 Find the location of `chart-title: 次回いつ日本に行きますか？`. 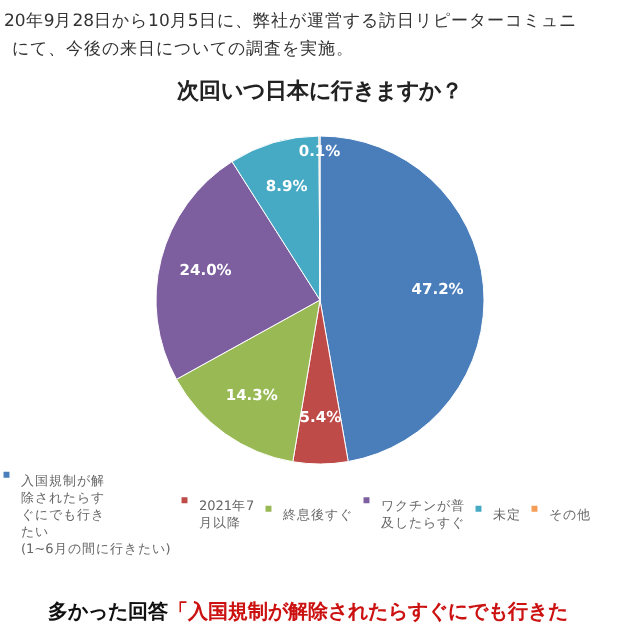

chart-title: 次回いつ日本に行きますか？ is located at coordinates (320, 91).